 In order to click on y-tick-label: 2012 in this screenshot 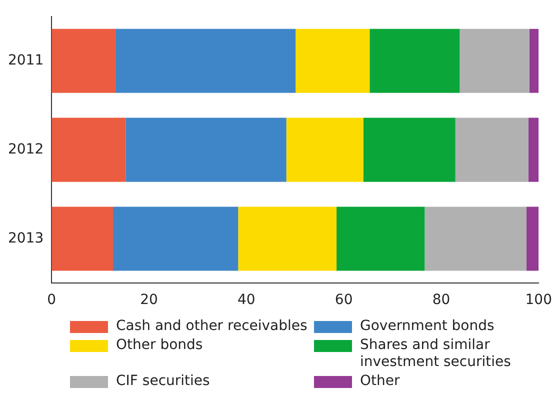, I will do `click(26, 149)`.